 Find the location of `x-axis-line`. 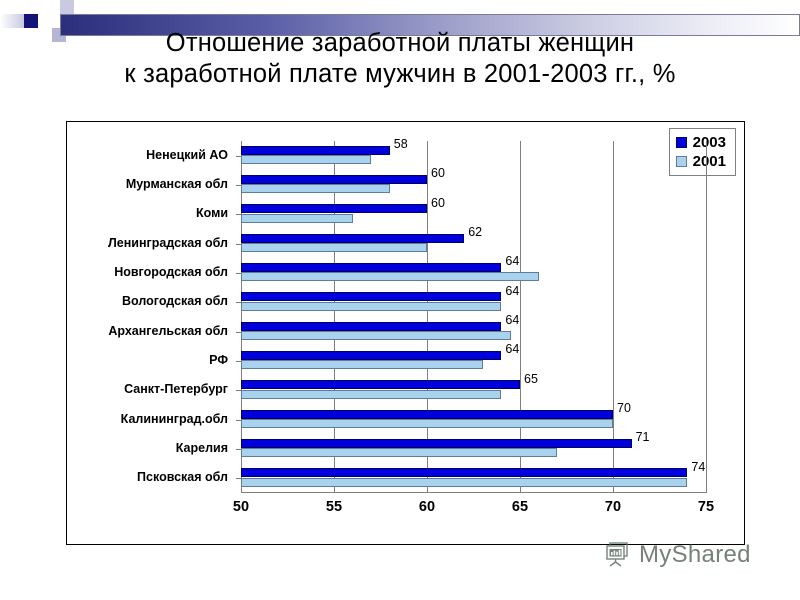

x-axis-line is located at coordinates (473, 492).